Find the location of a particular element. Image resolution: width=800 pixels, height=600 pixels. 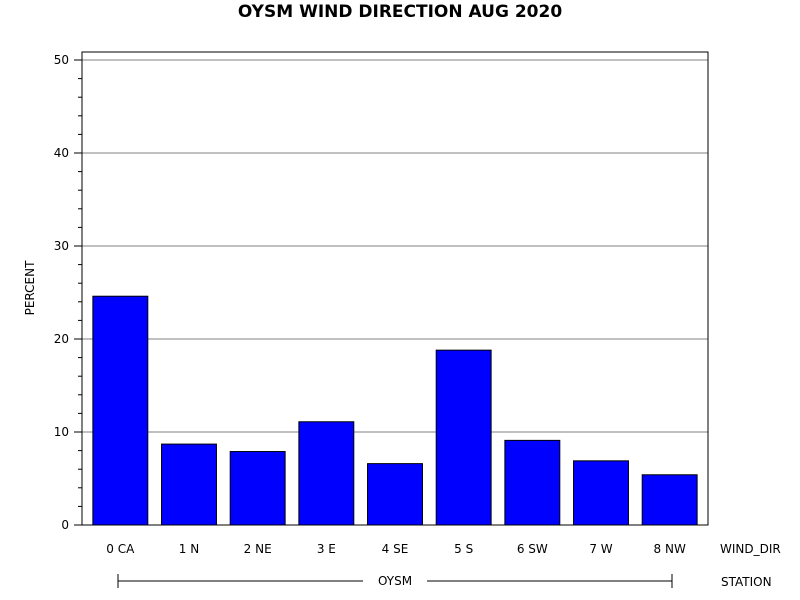

y-tick-label: 50 is located at coordinates (61, 60).